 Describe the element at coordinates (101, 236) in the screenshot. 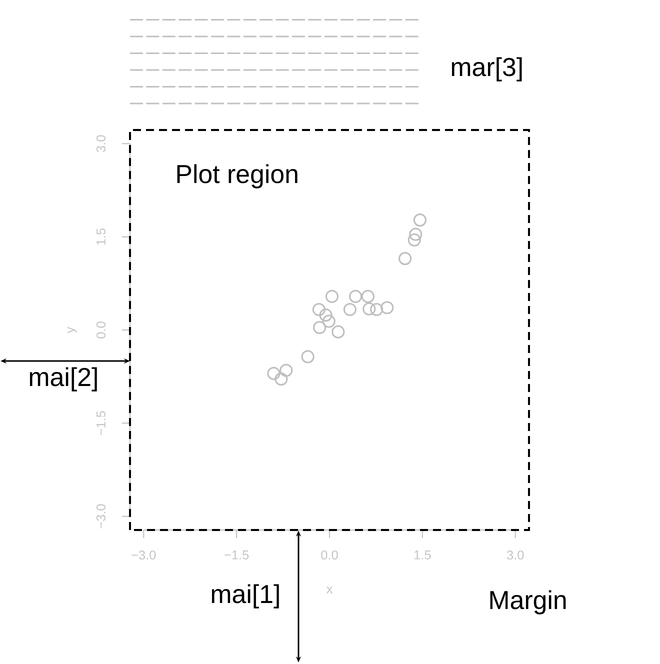

I see `y-tick-label: 1.5` at that location.